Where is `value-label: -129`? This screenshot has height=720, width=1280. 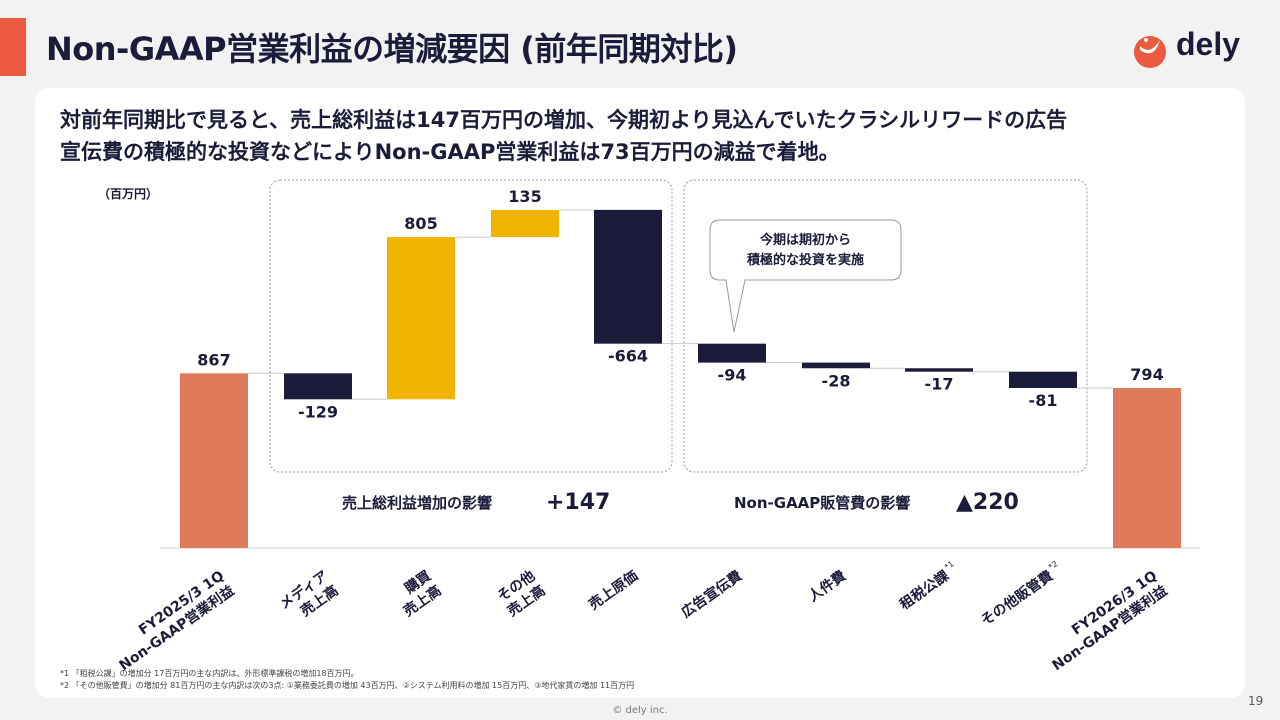
value-label: -129 is located at coordinates (318, 411).